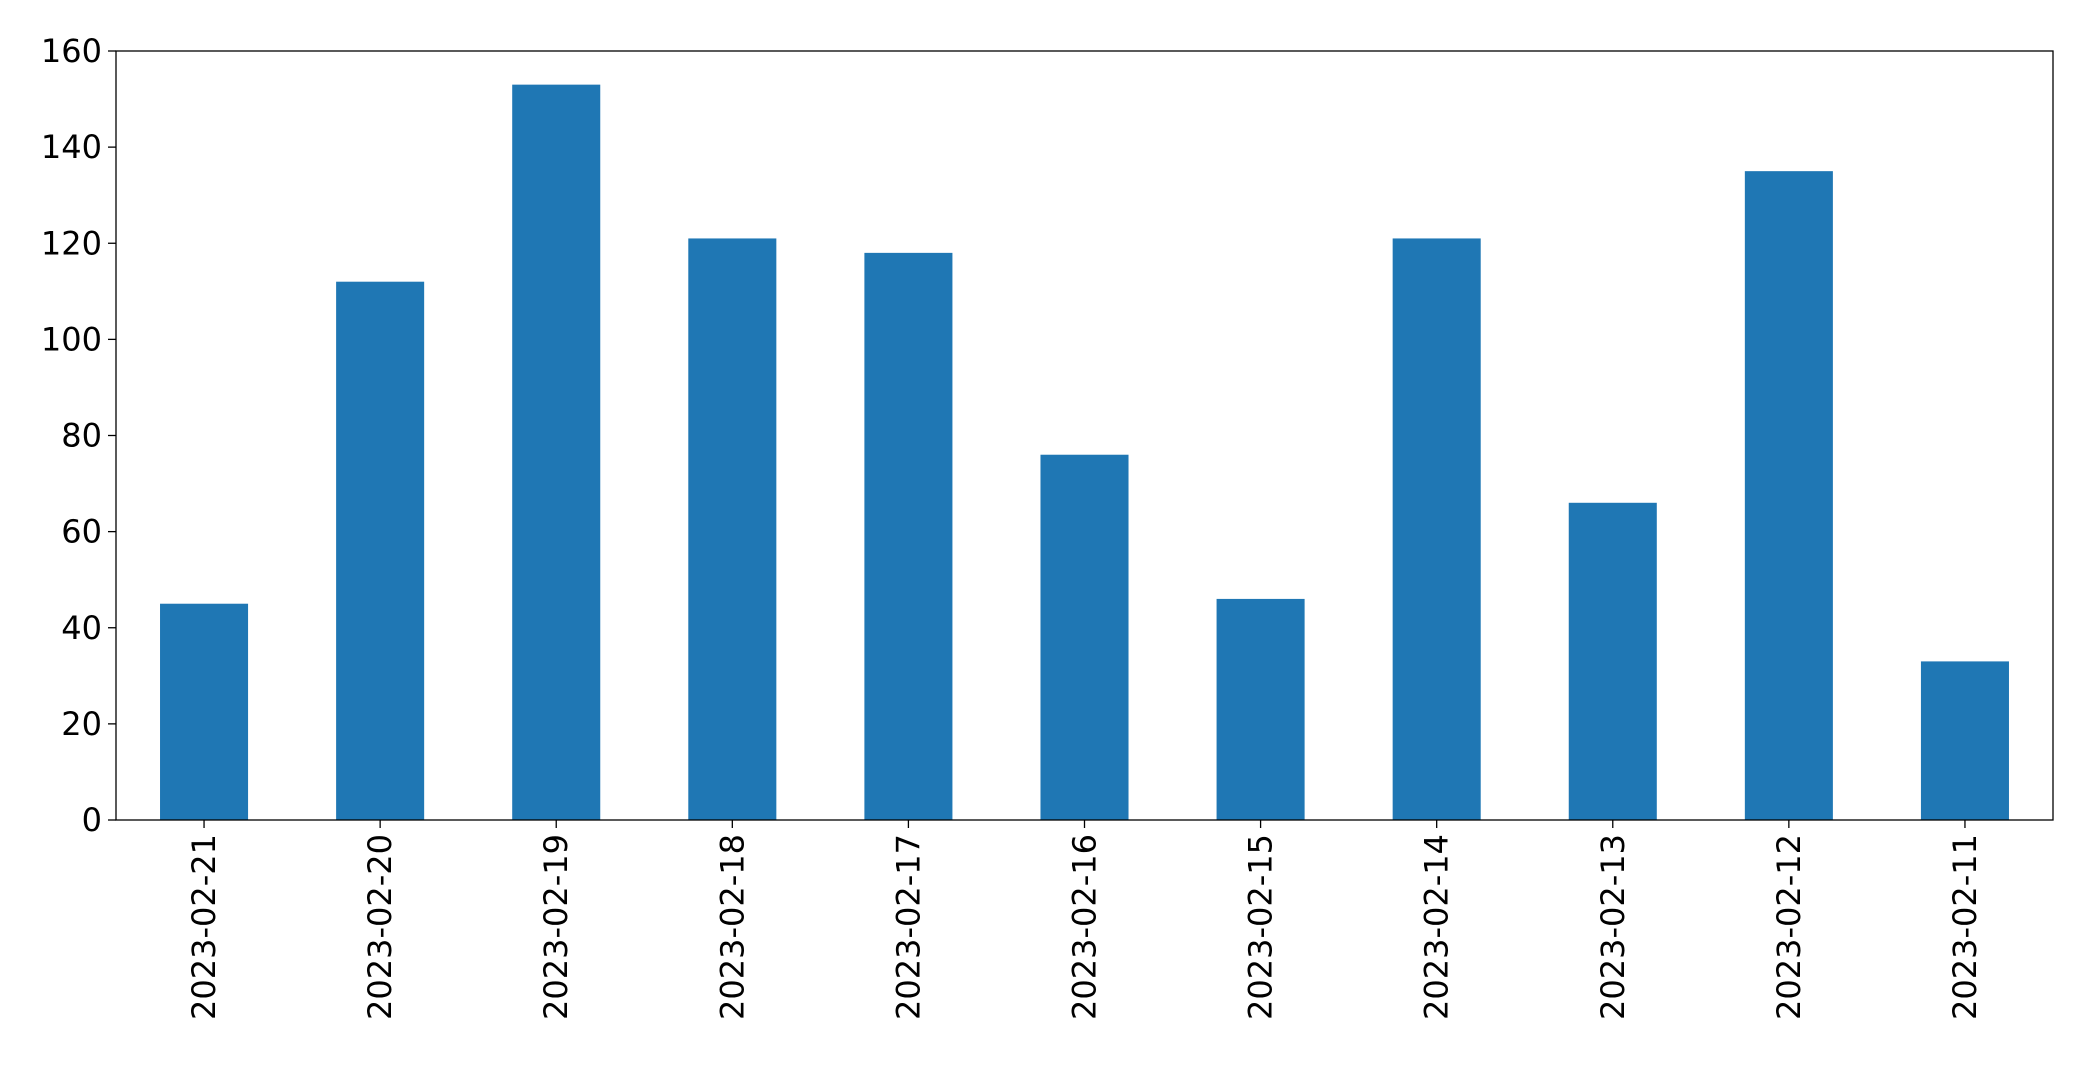 This screenshot has width=2093, height=1072. What do you see at coordinates (1085, 927) in the screenshot?
I see `x-tick-label: 2023-02-16` at bounding box center [1085, 927].